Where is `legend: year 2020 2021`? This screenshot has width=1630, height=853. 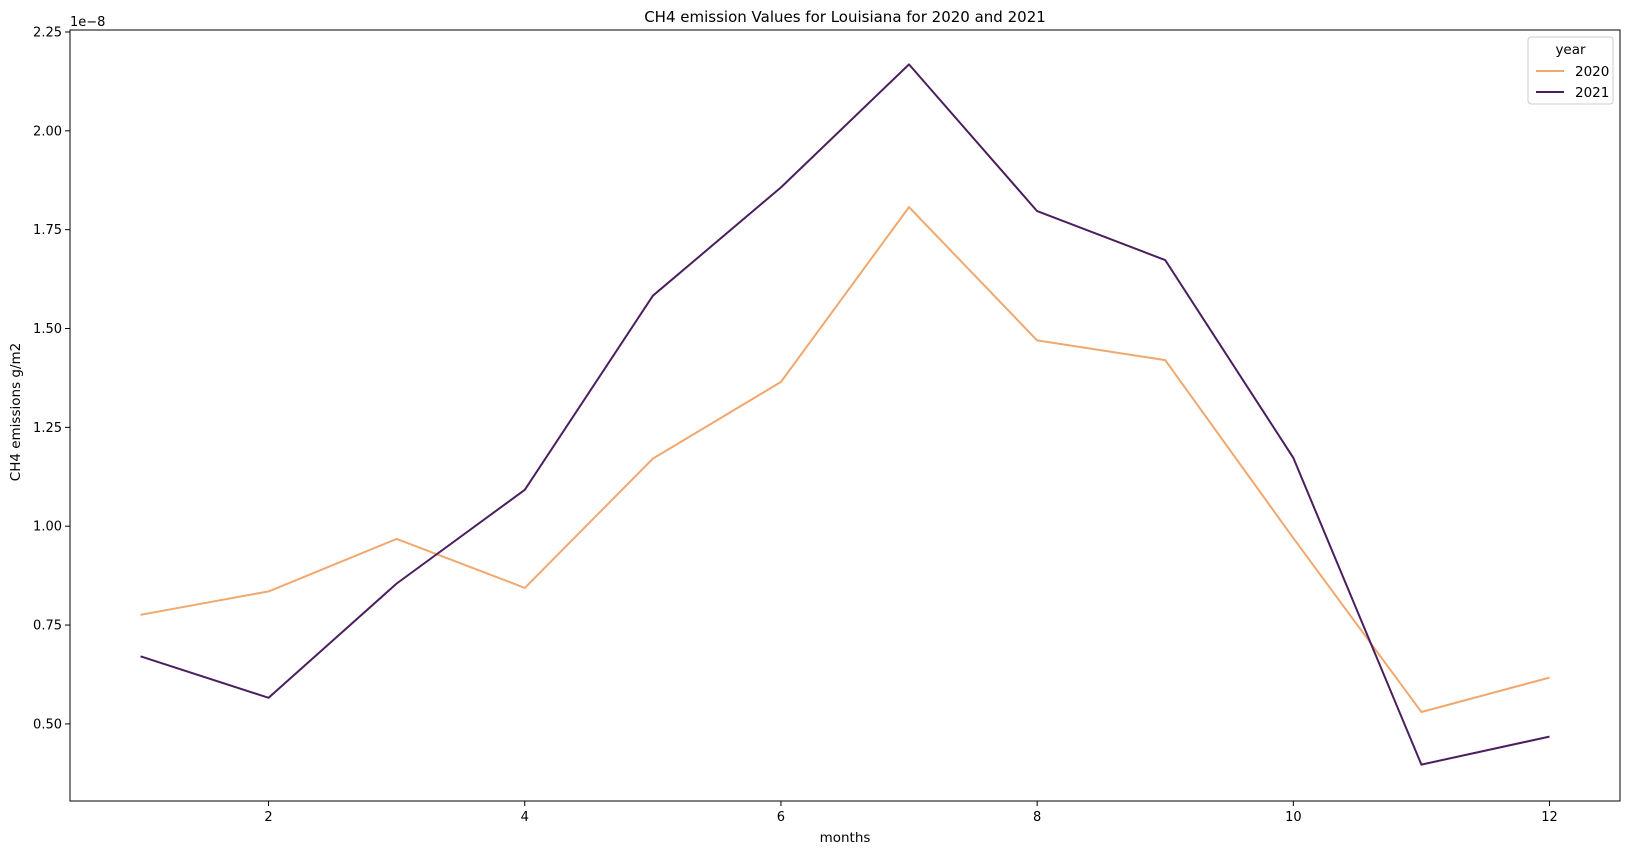
legend: year 2020 2021 is located at coordinates (1570, 70).